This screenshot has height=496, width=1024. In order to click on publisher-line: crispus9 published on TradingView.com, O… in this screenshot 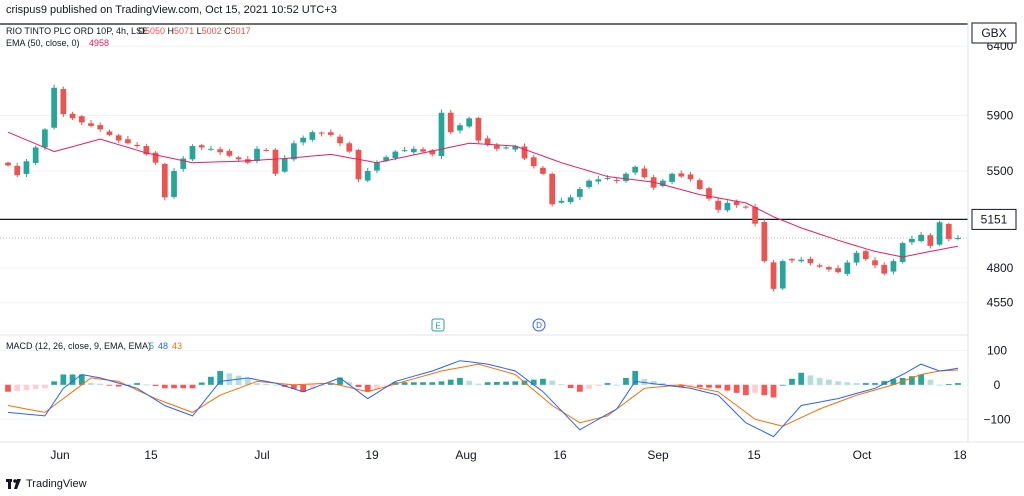, I will do `click(171, 10)`.